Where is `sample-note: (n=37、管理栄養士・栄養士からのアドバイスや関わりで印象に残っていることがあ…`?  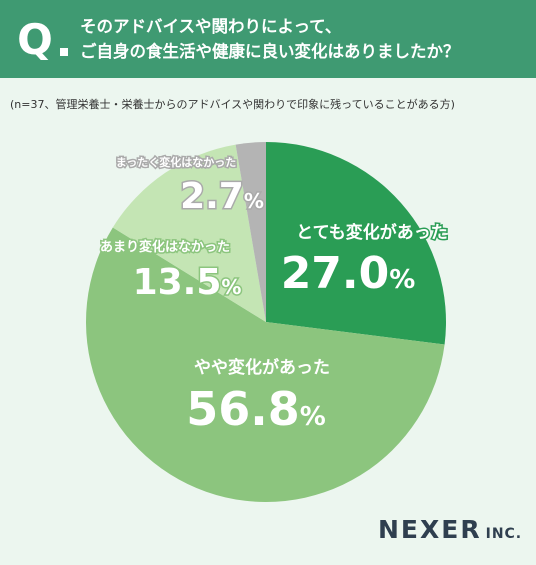
sample-note: (n=37、管理栄養士・栄養士からのアドバイスや関わりで印象に残っていることがあ… is located at coordinates (232, 104).